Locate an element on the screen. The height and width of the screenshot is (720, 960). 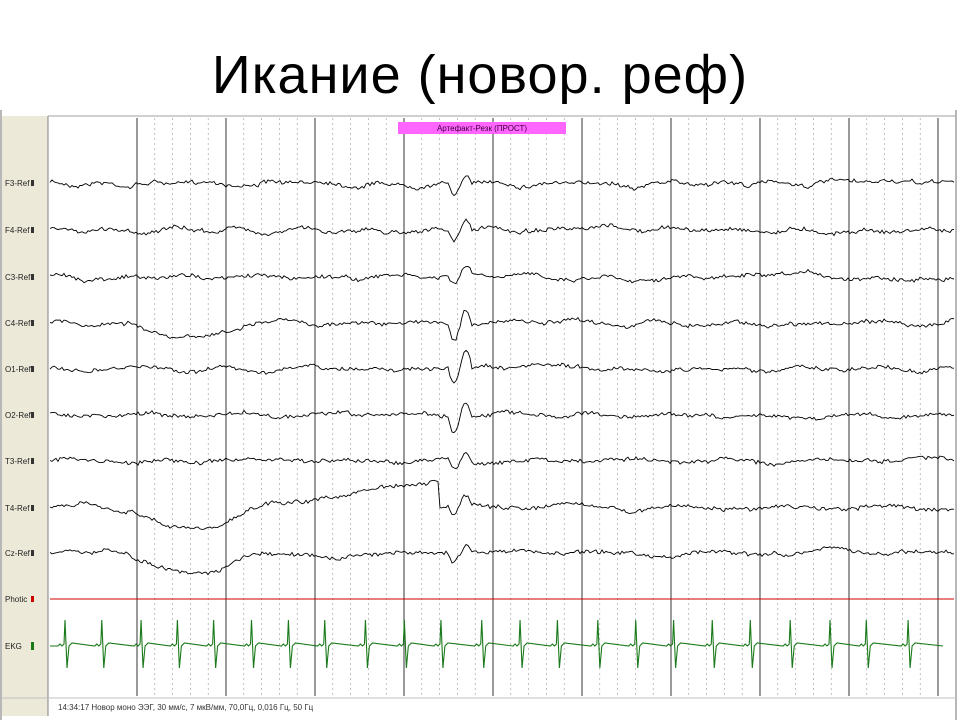
channel-label: Cz-Ref is located at coordinates (18, 553).